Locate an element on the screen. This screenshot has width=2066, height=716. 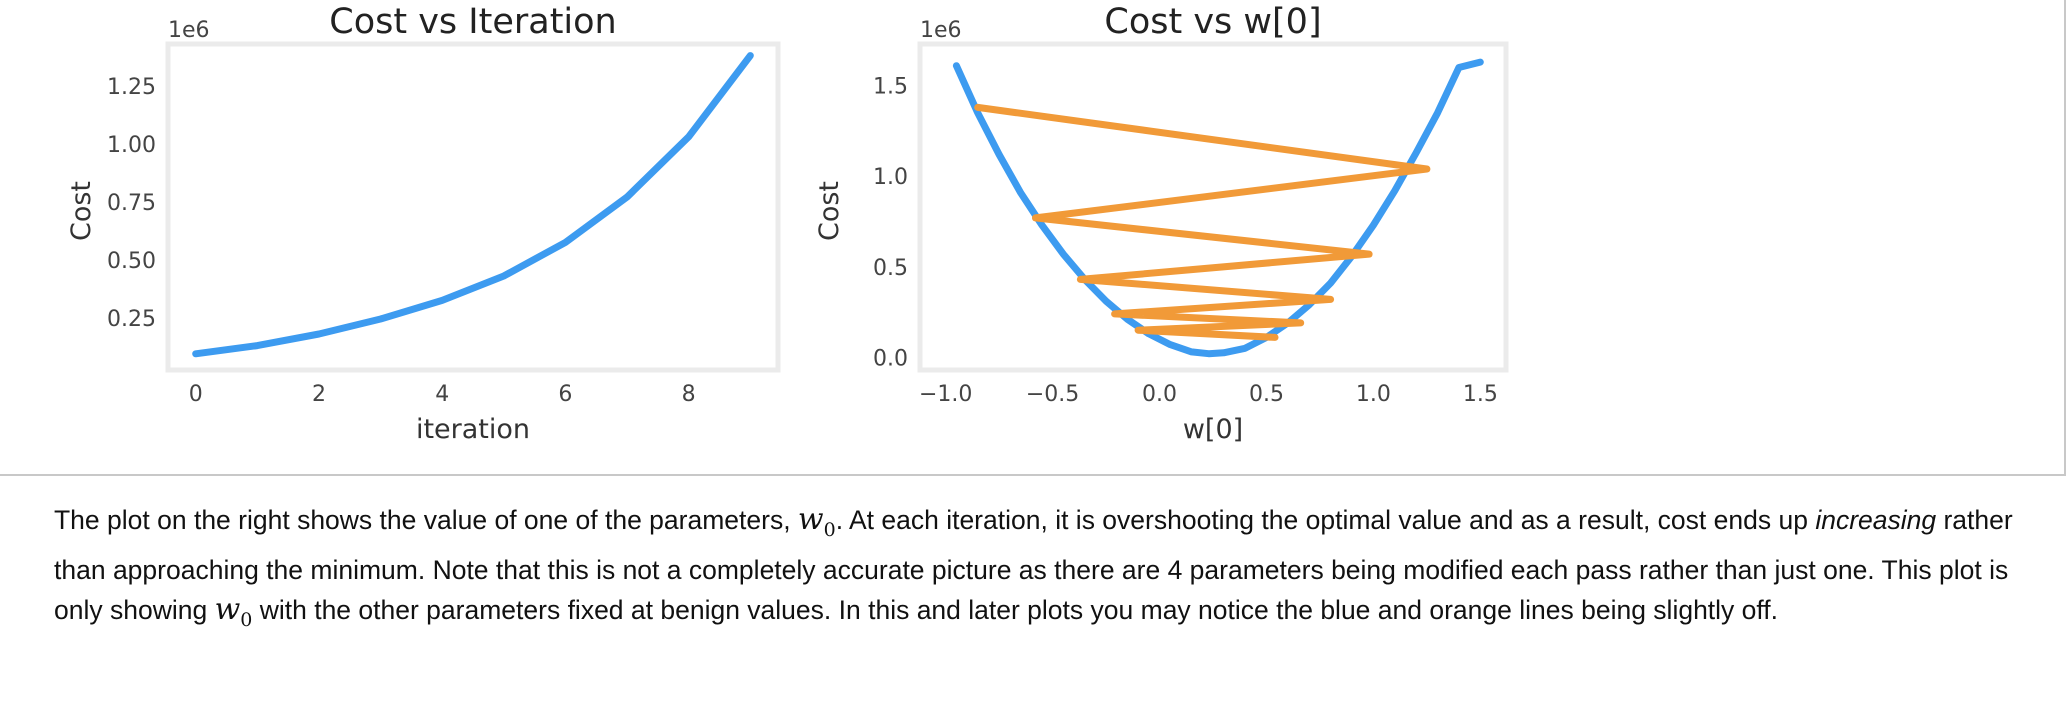
x-axis-label: iteration is located at coordinates (473, 429).